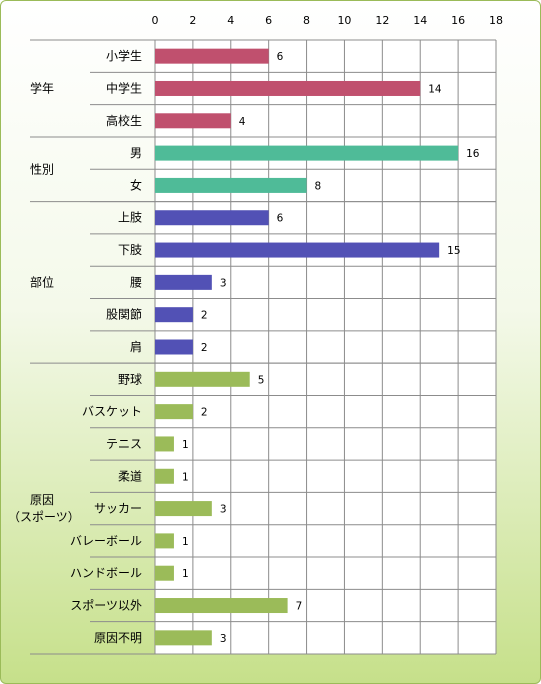  What do you see at coordinates (112, 412) in the screenshot?
I see `category-label: バスケット` at bounding box center [112, 412].